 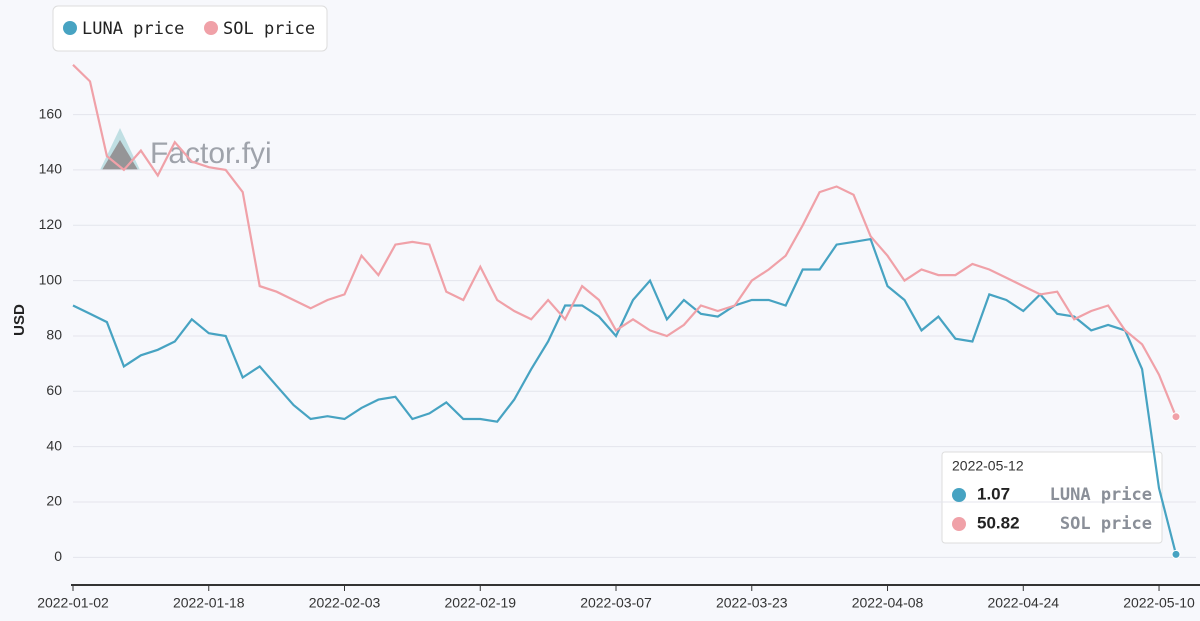 What do you see at coordinates (616, 603) in the screenshot?
I see `x-tick-label: 2022-03-07` at bounding box center [616, 603].